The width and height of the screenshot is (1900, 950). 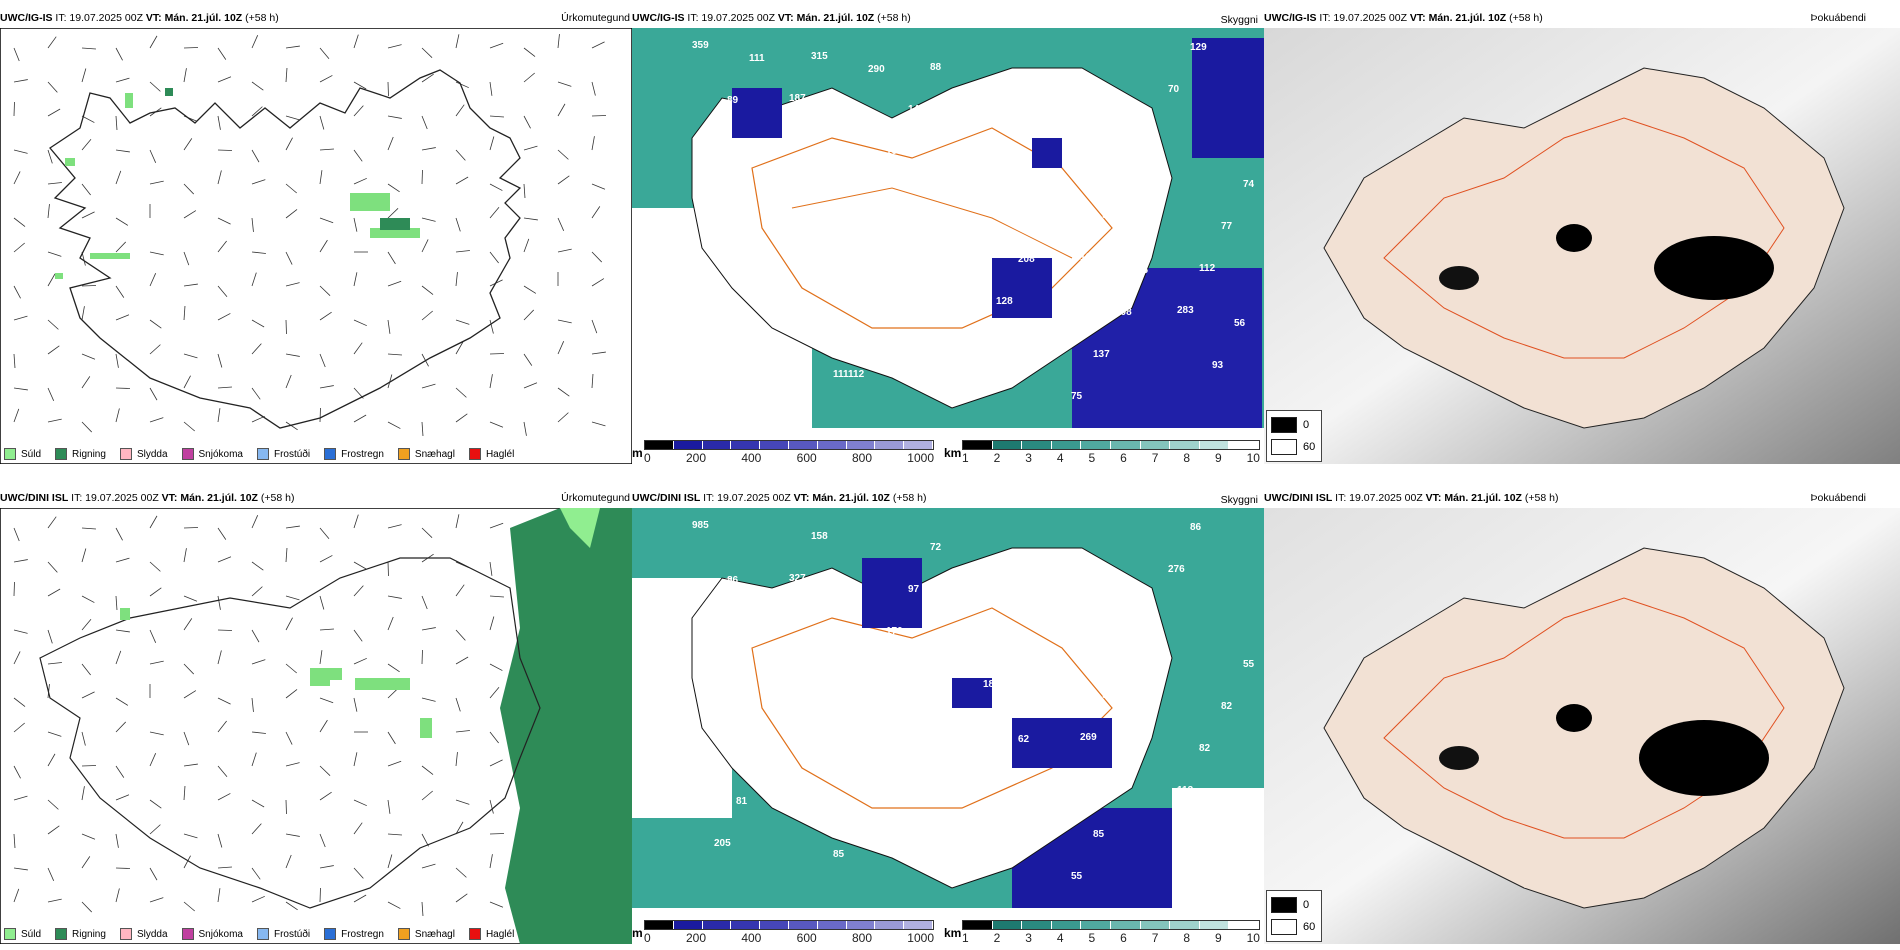 I want to click on init-time: IT: 19.07.2025 00Z, so click(x=99, y=18).